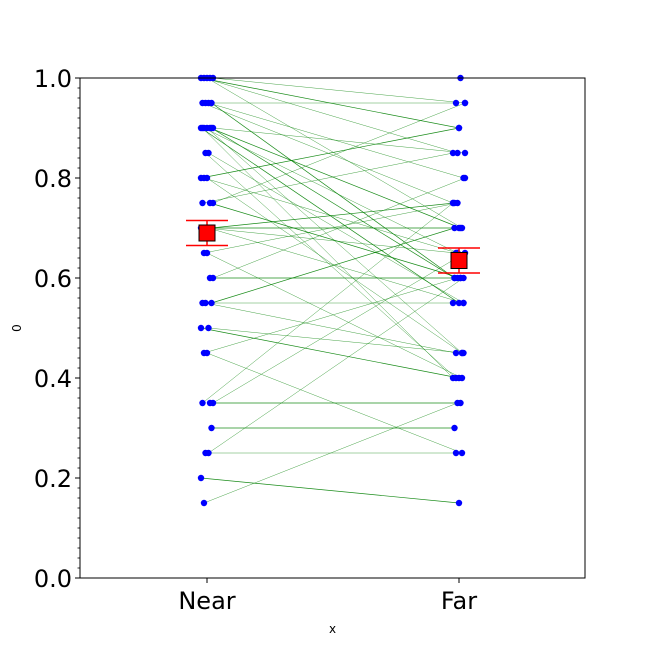 Image resolution: width=650 pixels, height=650 pixels. I want to click on y-axis-label: 0, so click(17, 328).